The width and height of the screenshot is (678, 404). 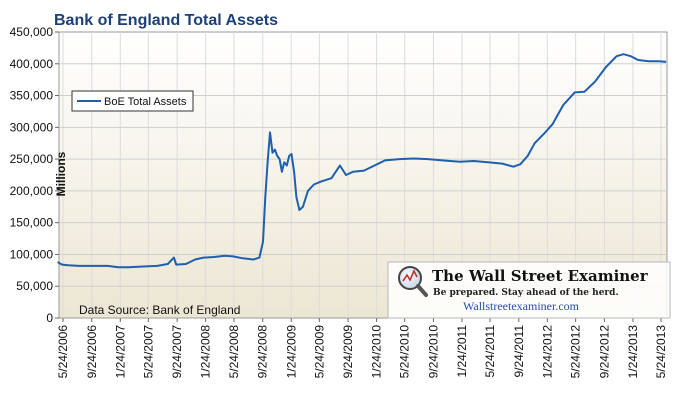 I want to click on legend: BoE Total Assets, so click(x=132, y=101).